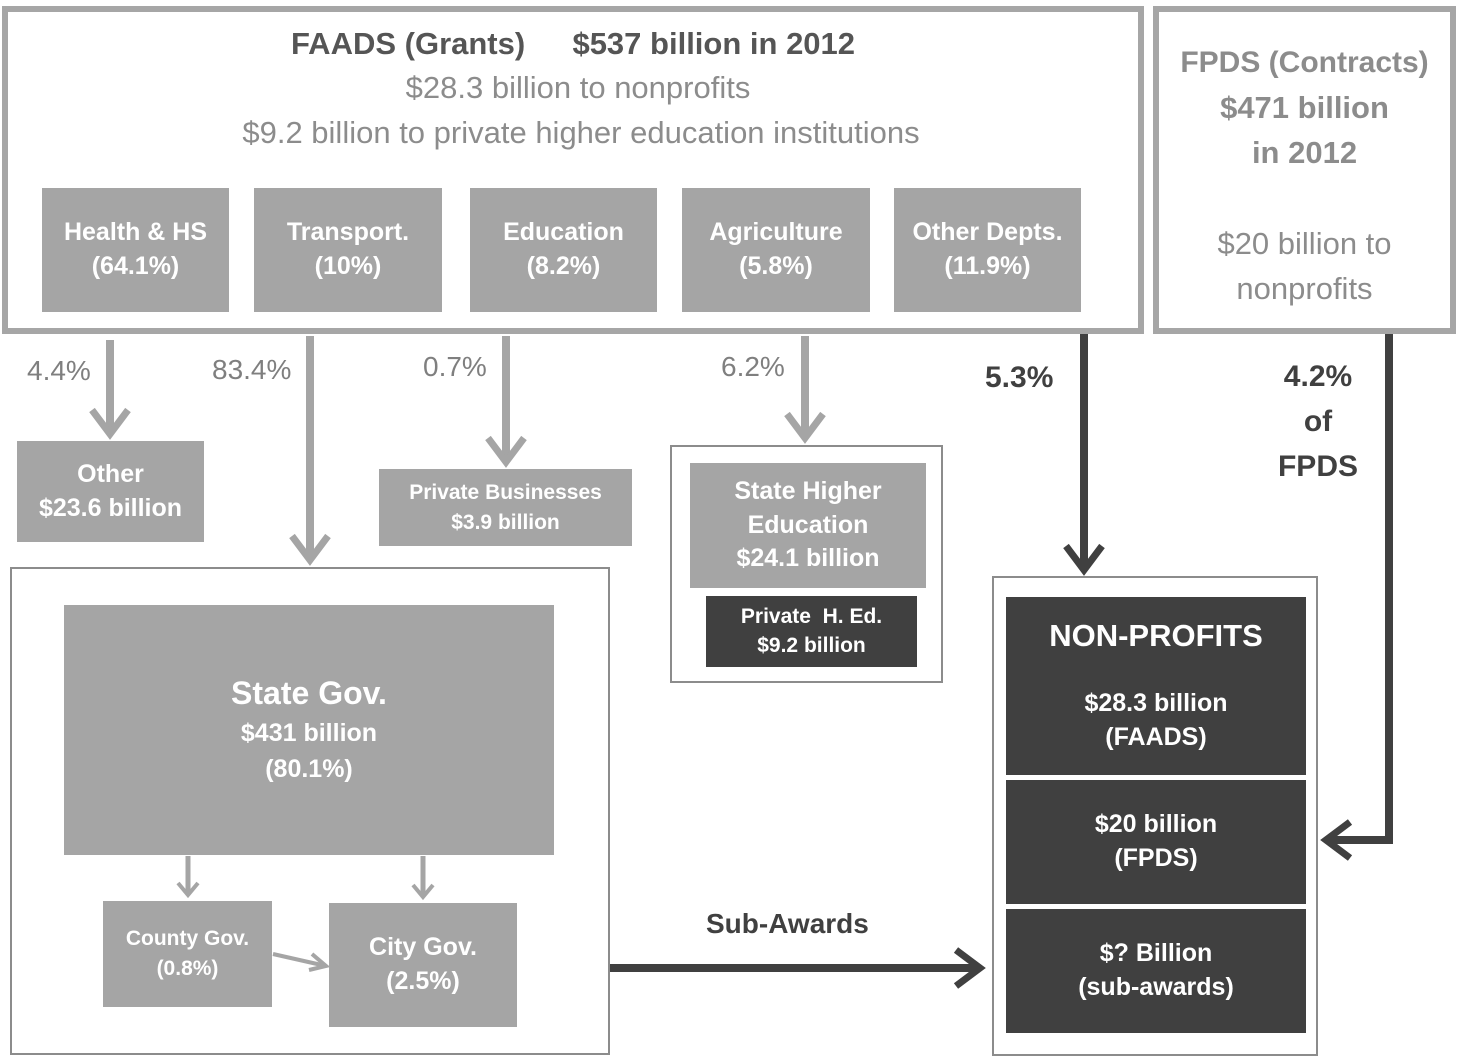 This screenshot has width=1457, height=1056. I want to click on county-gov-box: County Gov. (0.8%), so click(187, 954).